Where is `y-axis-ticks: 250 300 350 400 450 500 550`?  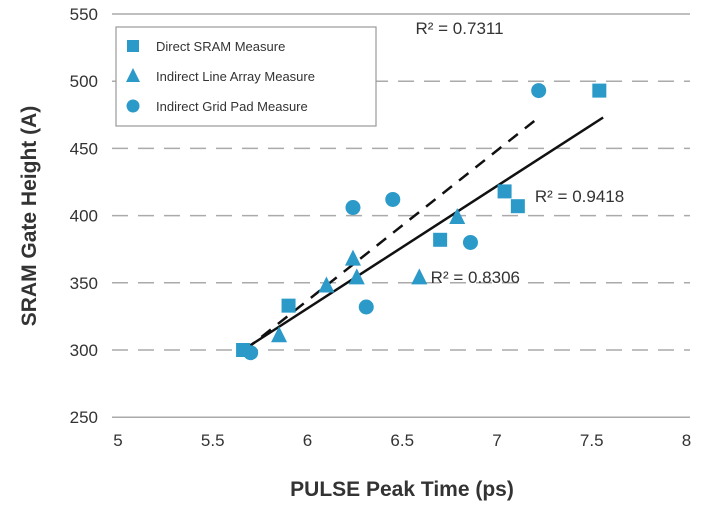 y-axis-ticks: 250 300 350 400 450 500 550 is located at coordinates (84, 216).